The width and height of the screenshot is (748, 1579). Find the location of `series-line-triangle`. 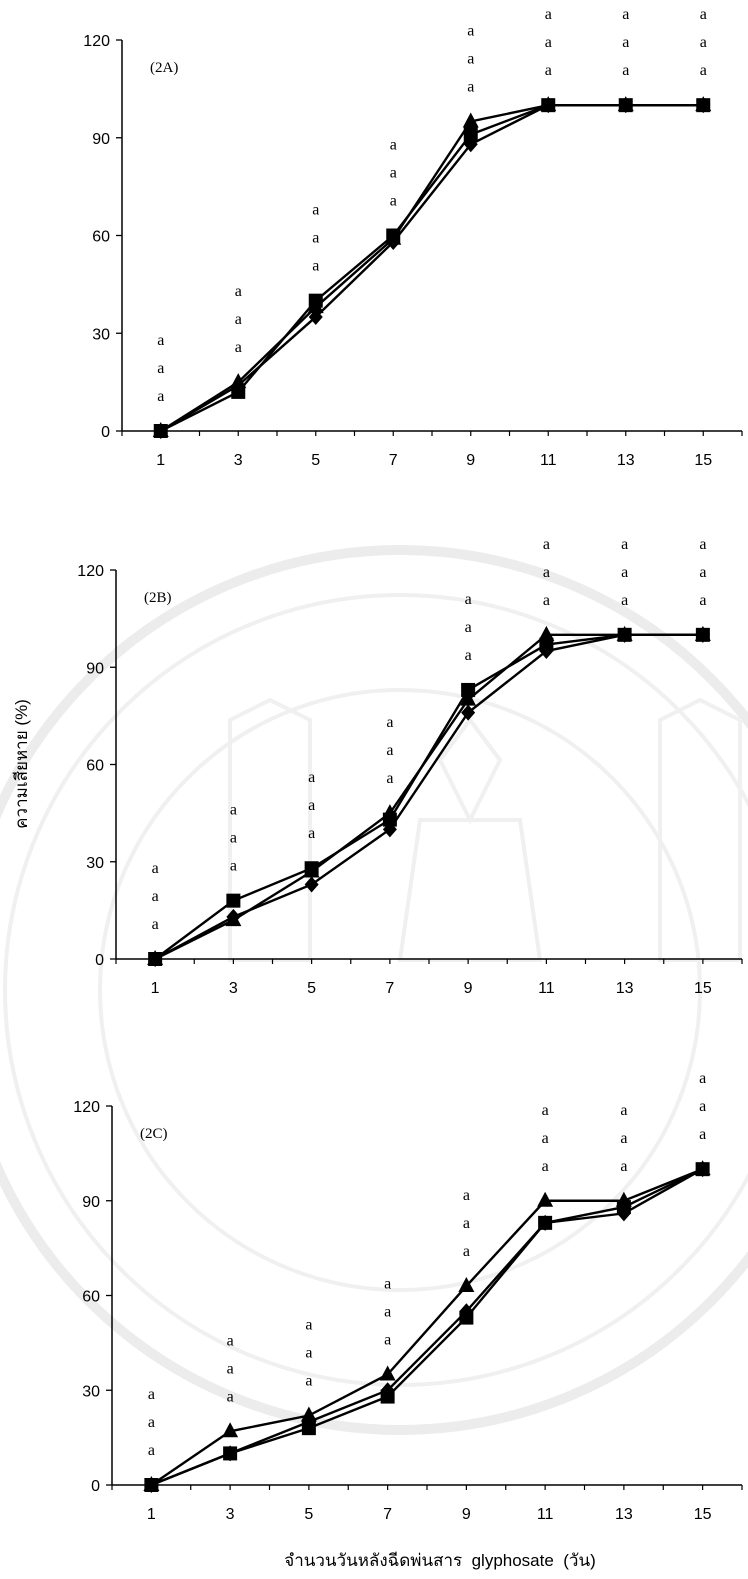

series-line-triangle is located at coordinates (427, 1327).